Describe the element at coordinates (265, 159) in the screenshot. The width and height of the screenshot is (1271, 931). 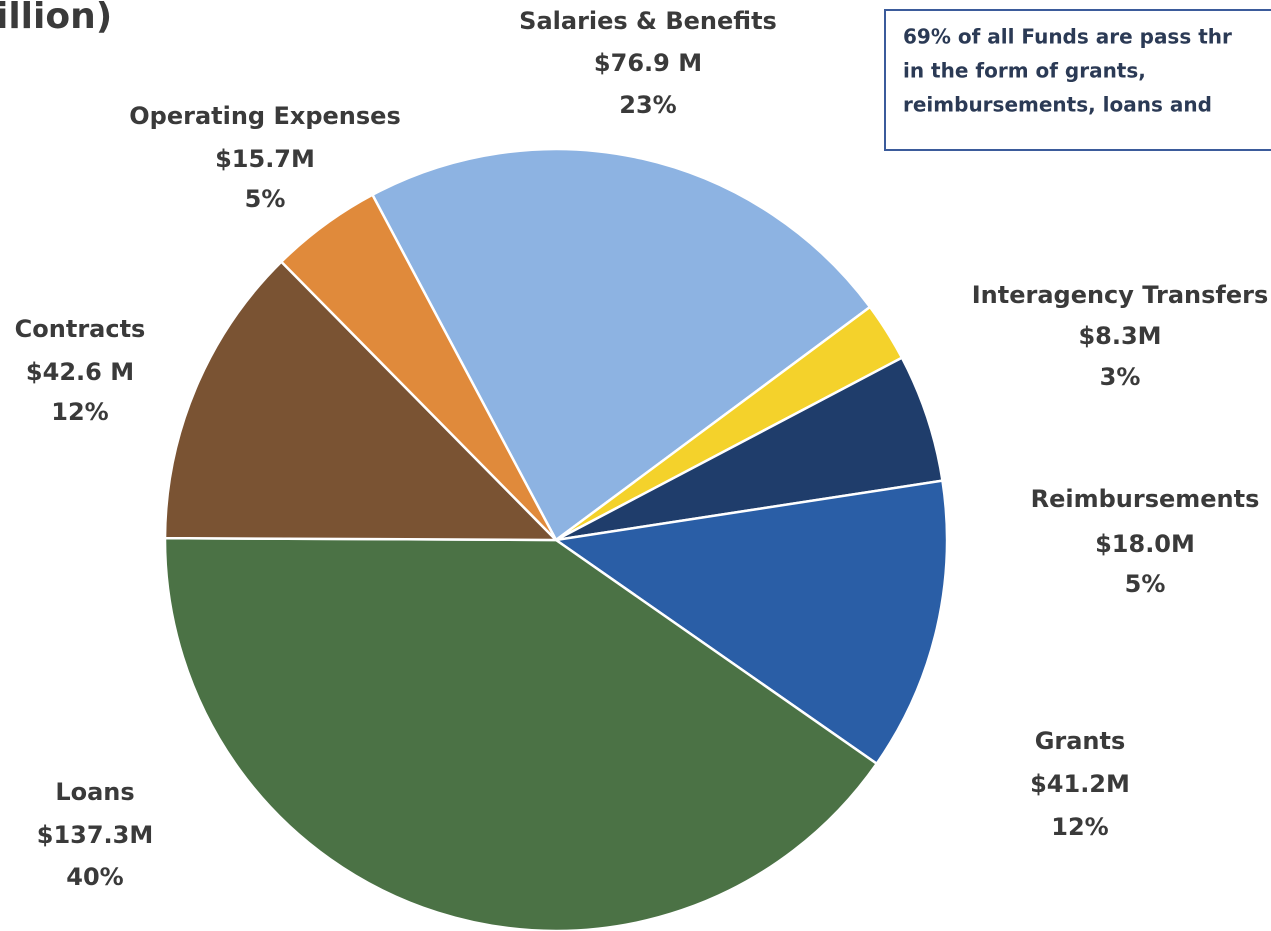
I see `value-label: $15.7M` at that location.